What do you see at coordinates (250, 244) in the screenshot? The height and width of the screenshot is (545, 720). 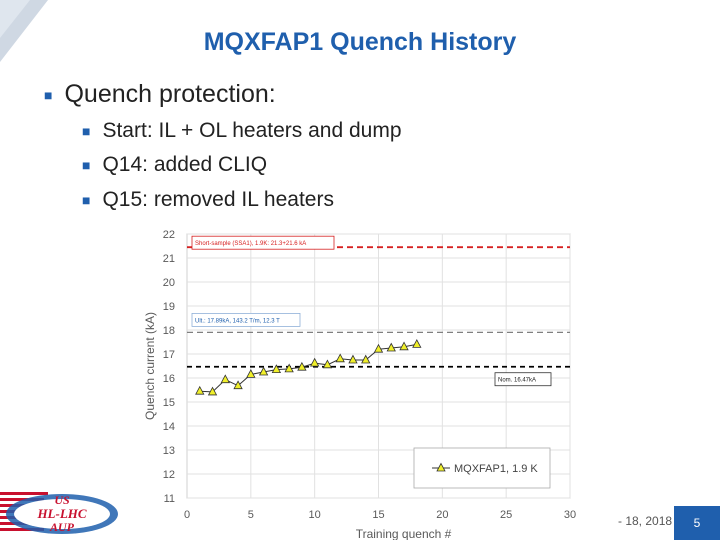 I see `reference-line-label: Short-sample (SSA1), 1.9K: 21.3+21.6 kA` at bounding box center [250, 244].